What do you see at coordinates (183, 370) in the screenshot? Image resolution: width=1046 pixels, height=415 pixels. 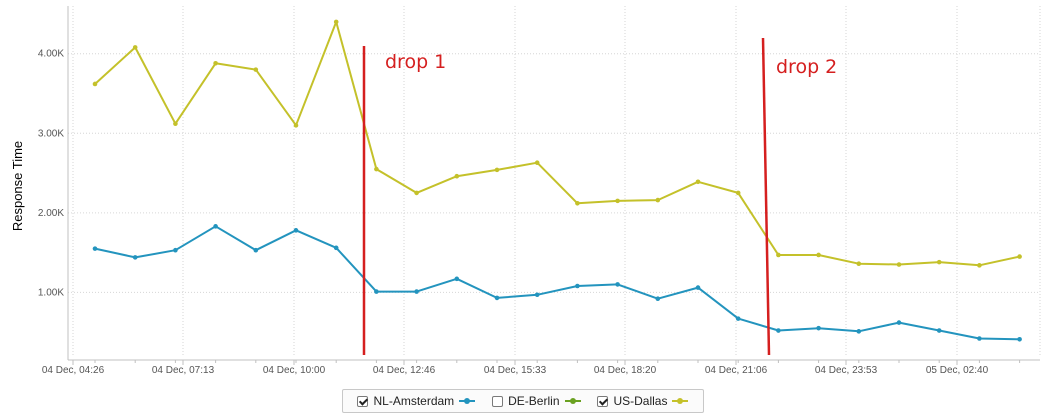 I see `x-tick-label: 04 Dec, 07:13` at bounding box center [183, 370].